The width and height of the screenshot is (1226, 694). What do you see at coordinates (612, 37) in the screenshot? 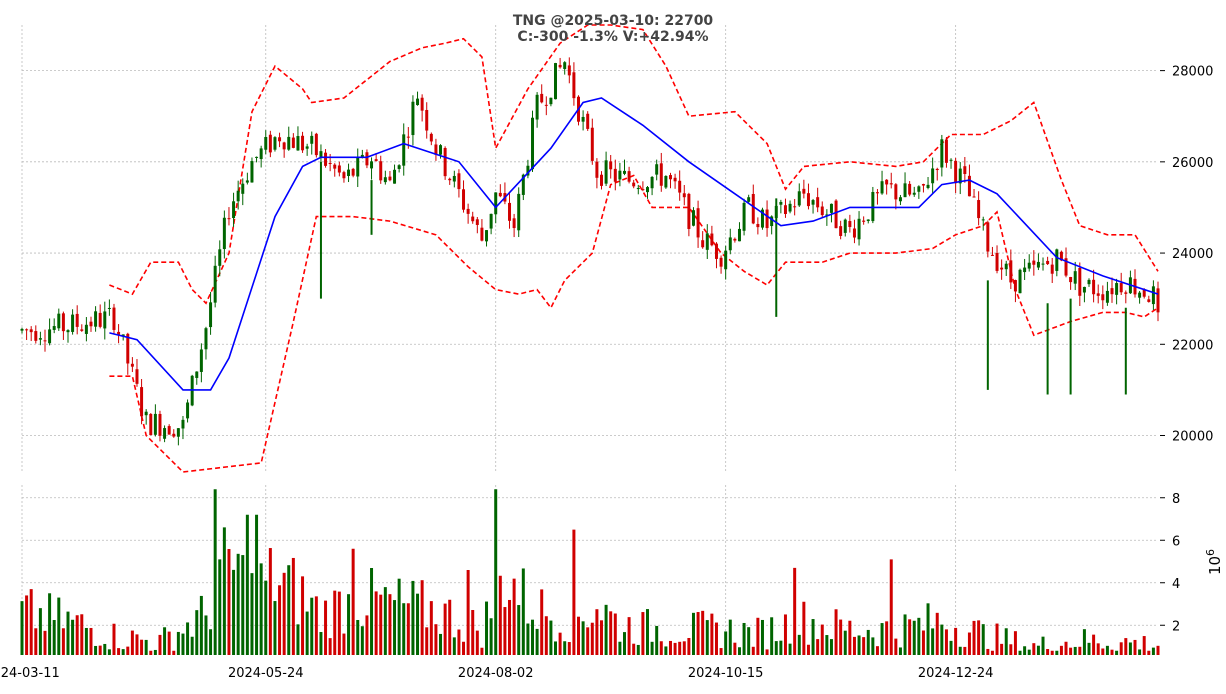
I see `chart-title-line2: C:-300 -1.3% V:+42.94%` at bounding box center [612, 37].